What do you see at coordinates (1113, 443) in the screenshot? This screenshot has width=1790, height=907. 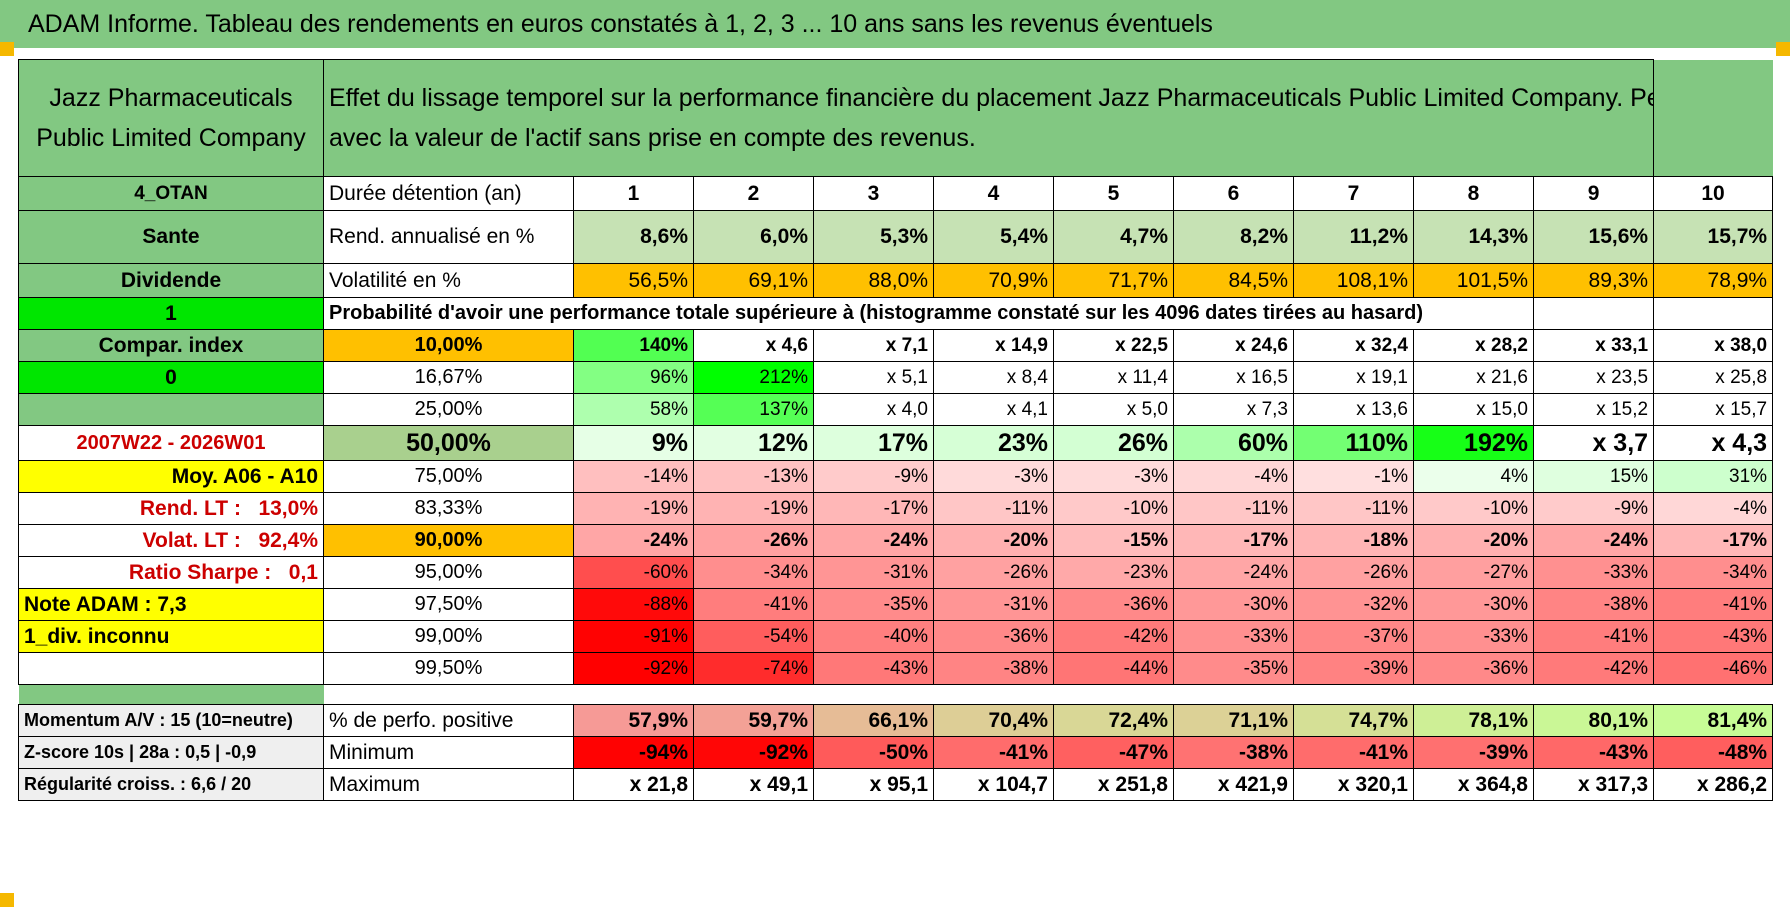 I see `probability-value: 26%` at bounding box center [1113, 443].